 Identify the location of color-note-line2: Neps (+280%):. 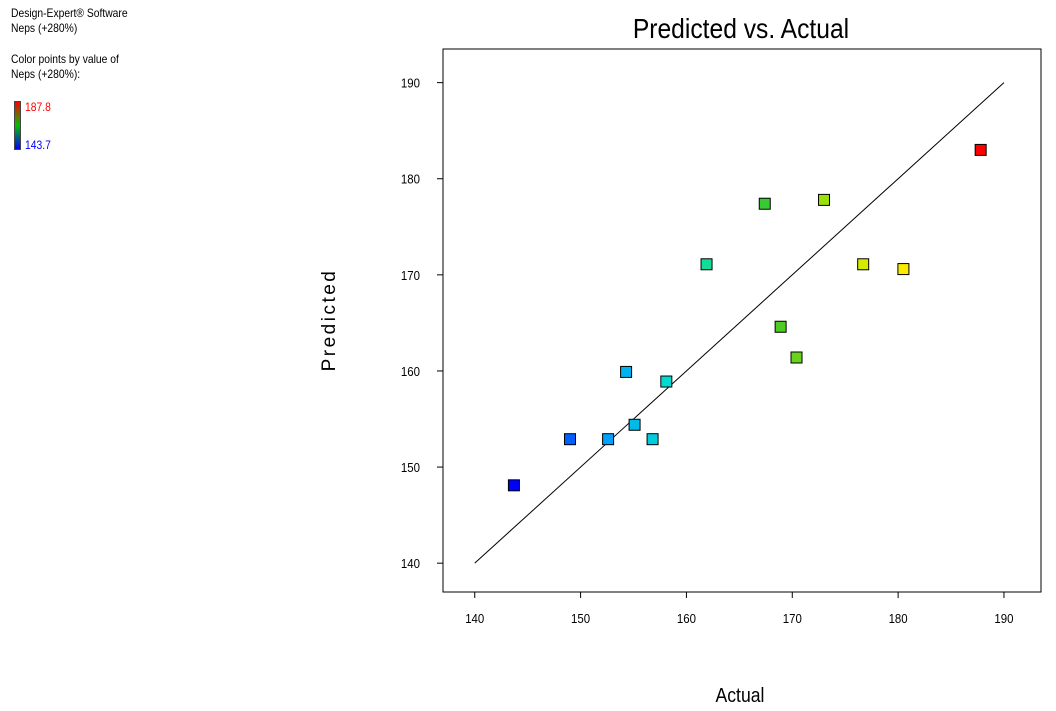
(46, 74).